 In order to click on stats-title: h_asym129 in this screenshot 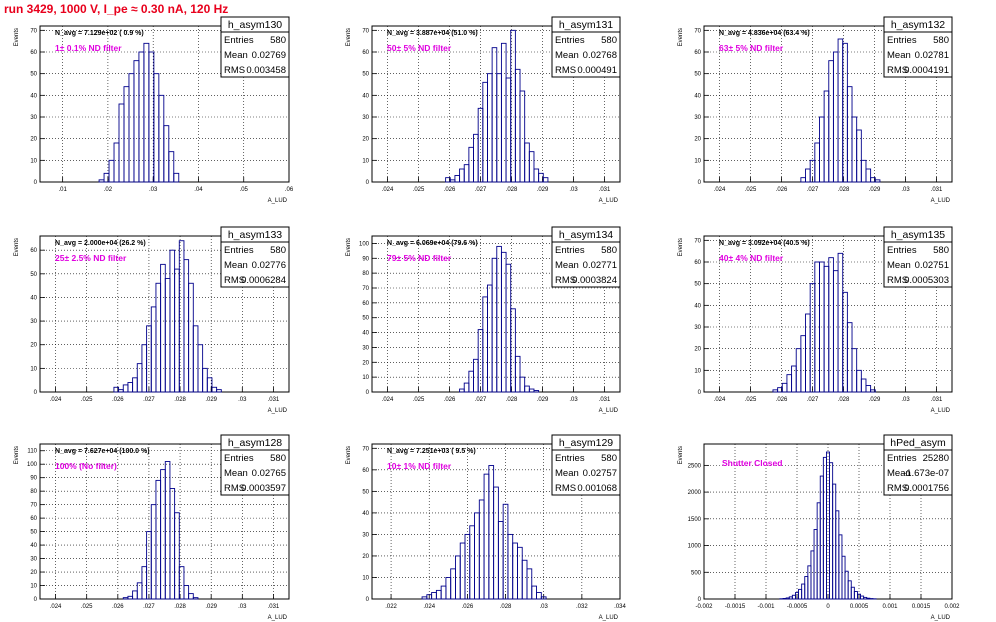, I will do `click(586, 443)`.